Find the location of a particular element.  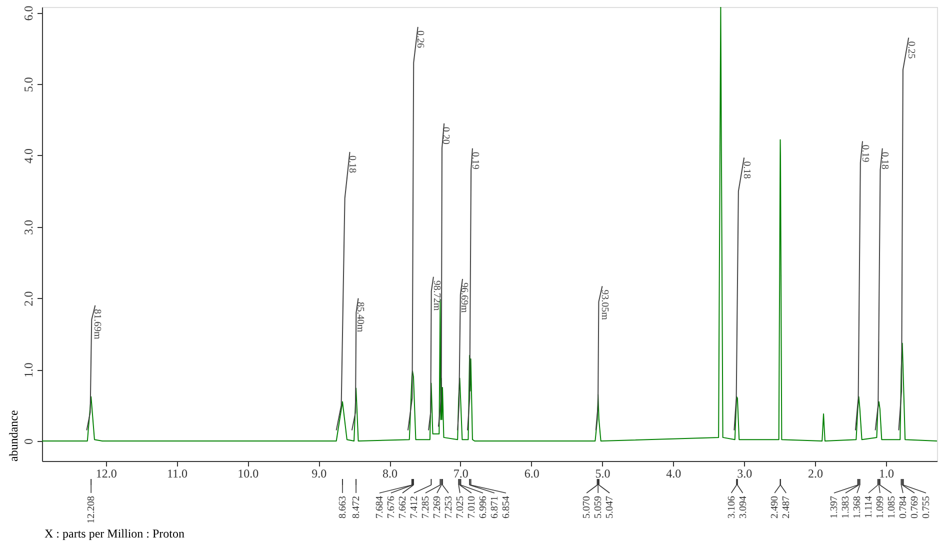

annotation: 6.871 is located at coordinates (494, 507).